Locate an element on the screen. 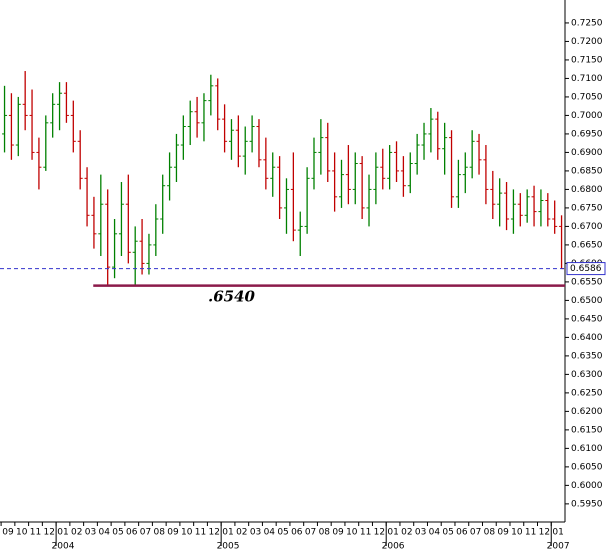 Image resolution: width=607 pixels, height=553 pixels. y-tick-label: 0.7050 is located at coordinates (587, 97).